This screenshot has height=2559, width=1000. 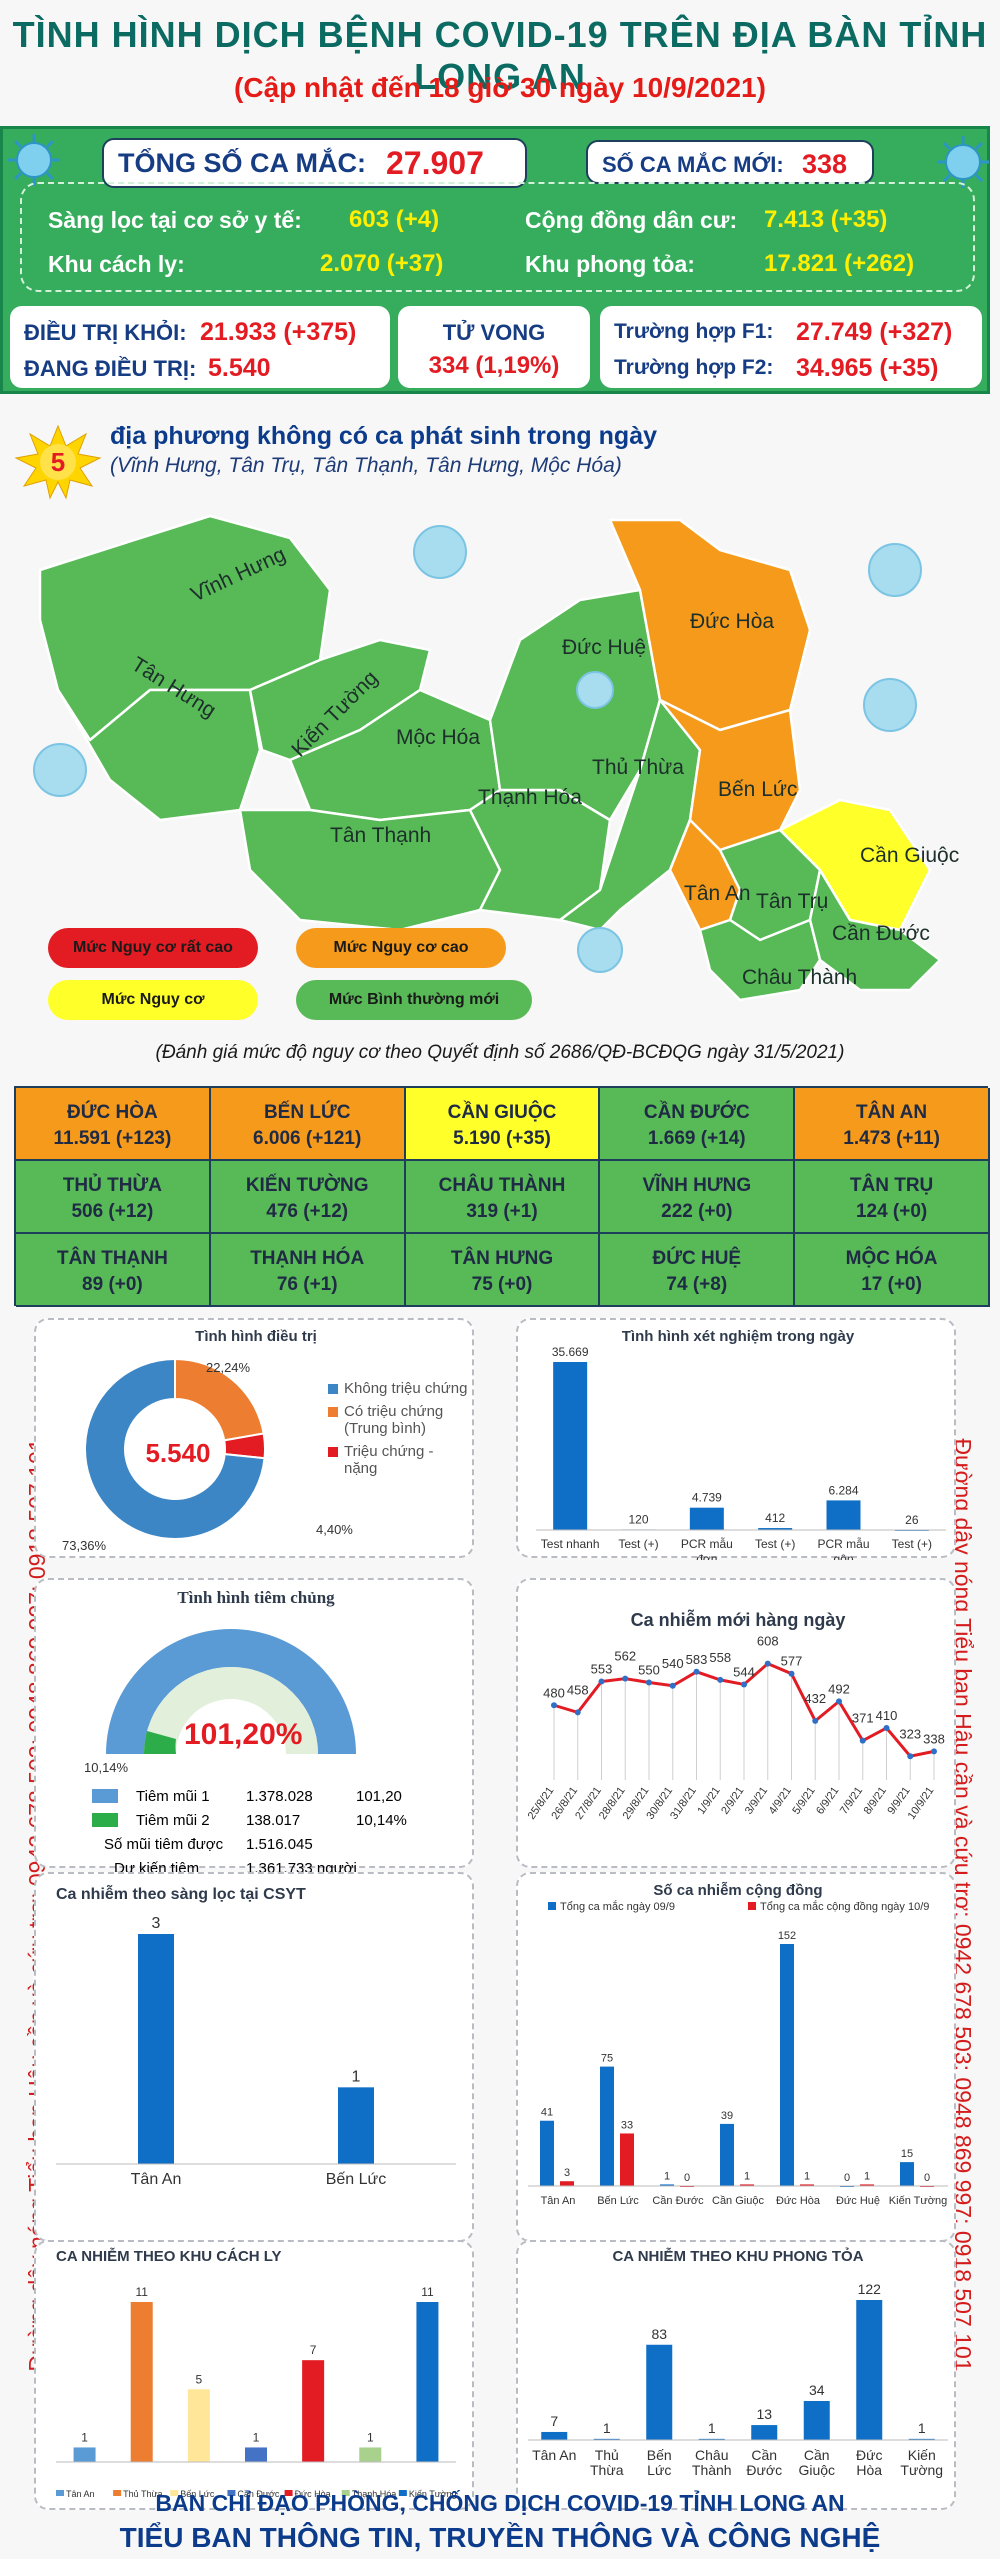 I want to click on bar-value-label: 35.669, so click(x=570, y=1352).